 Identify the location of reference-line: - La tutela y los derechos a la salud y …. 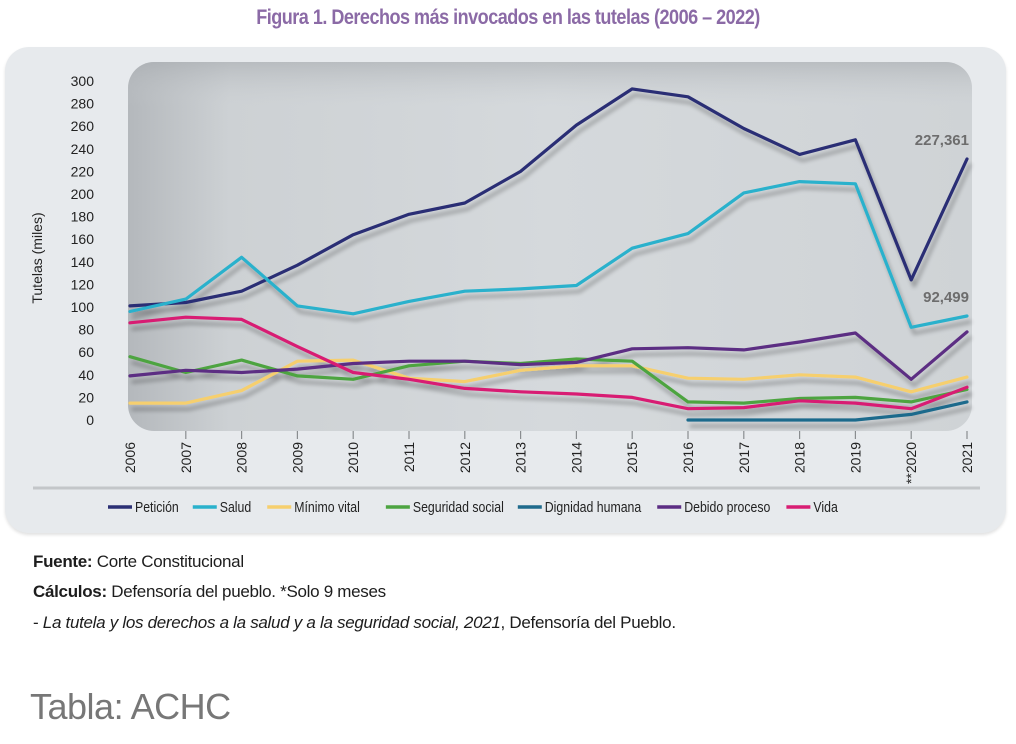
(354, 623).